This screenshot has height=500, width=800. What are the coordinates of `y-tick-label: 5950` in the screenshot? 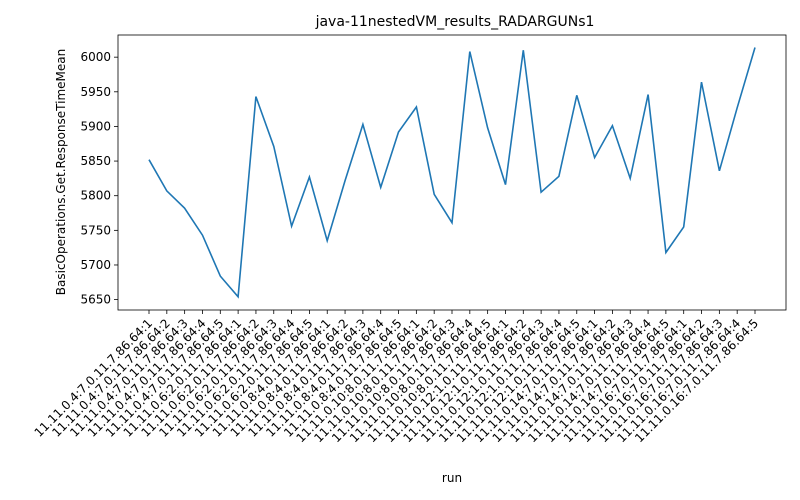 It's located at (95, 92).